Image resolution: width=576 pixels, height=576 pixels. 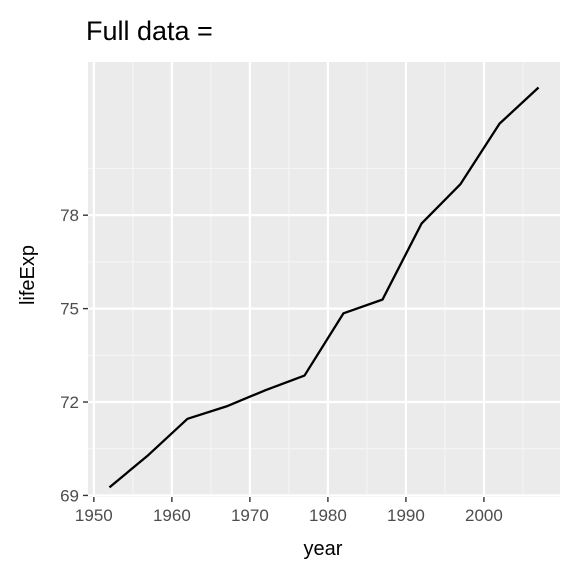 I want to click on x-tick-label: 1970, so click(x=250, y=515).